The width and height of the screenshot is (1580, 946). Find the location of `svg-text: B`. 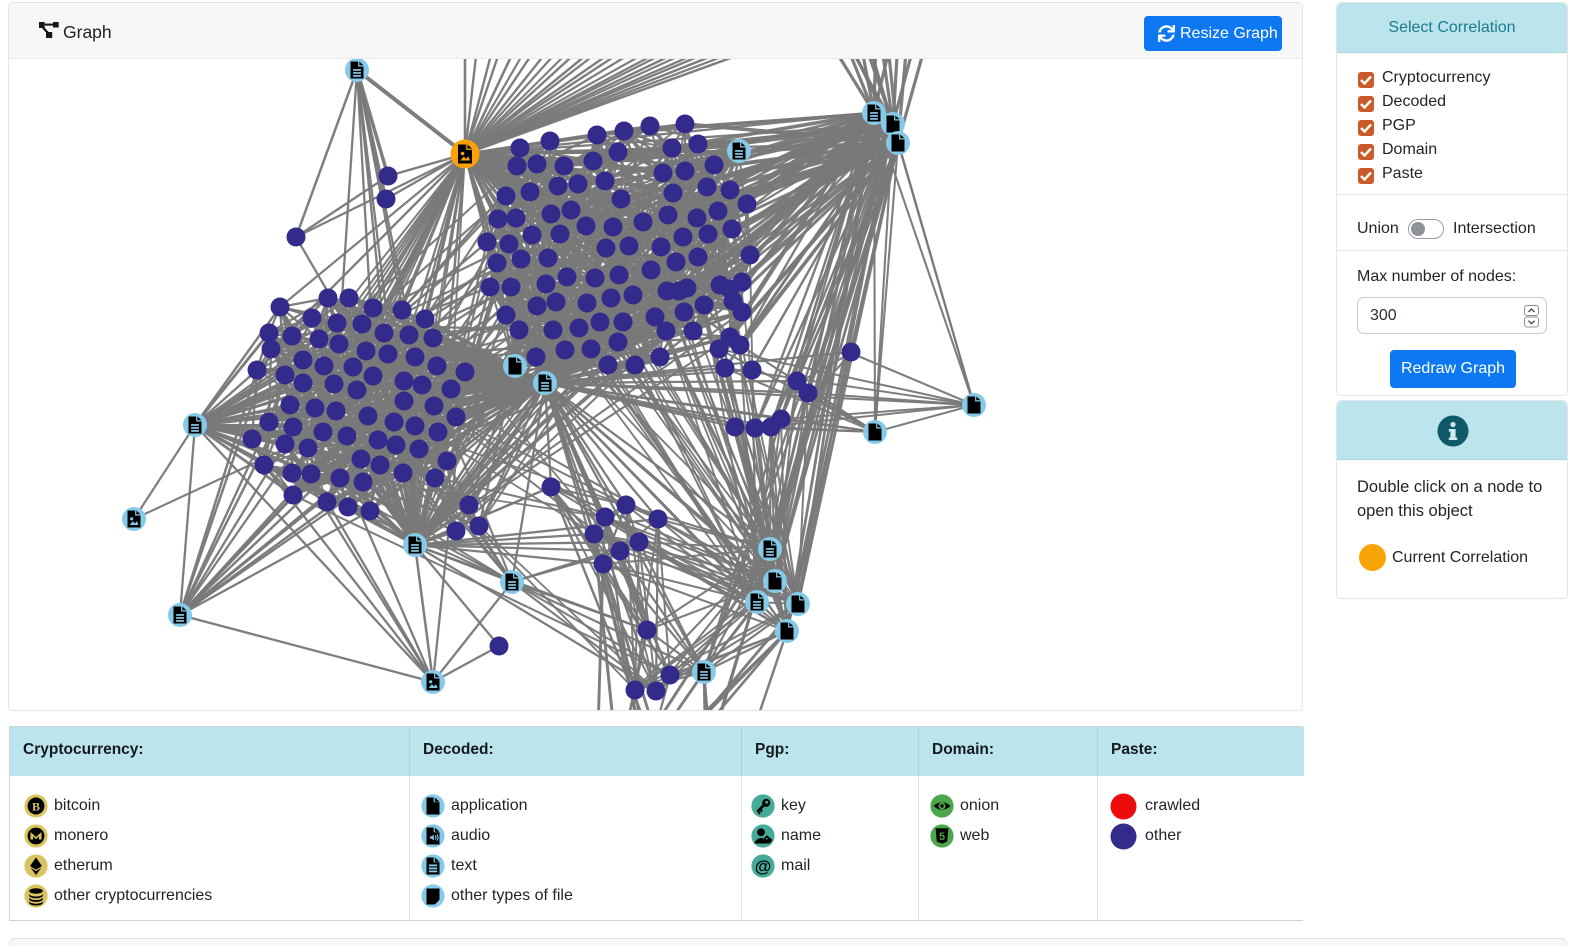

svg-text: B is located at coordinates (36, 806).